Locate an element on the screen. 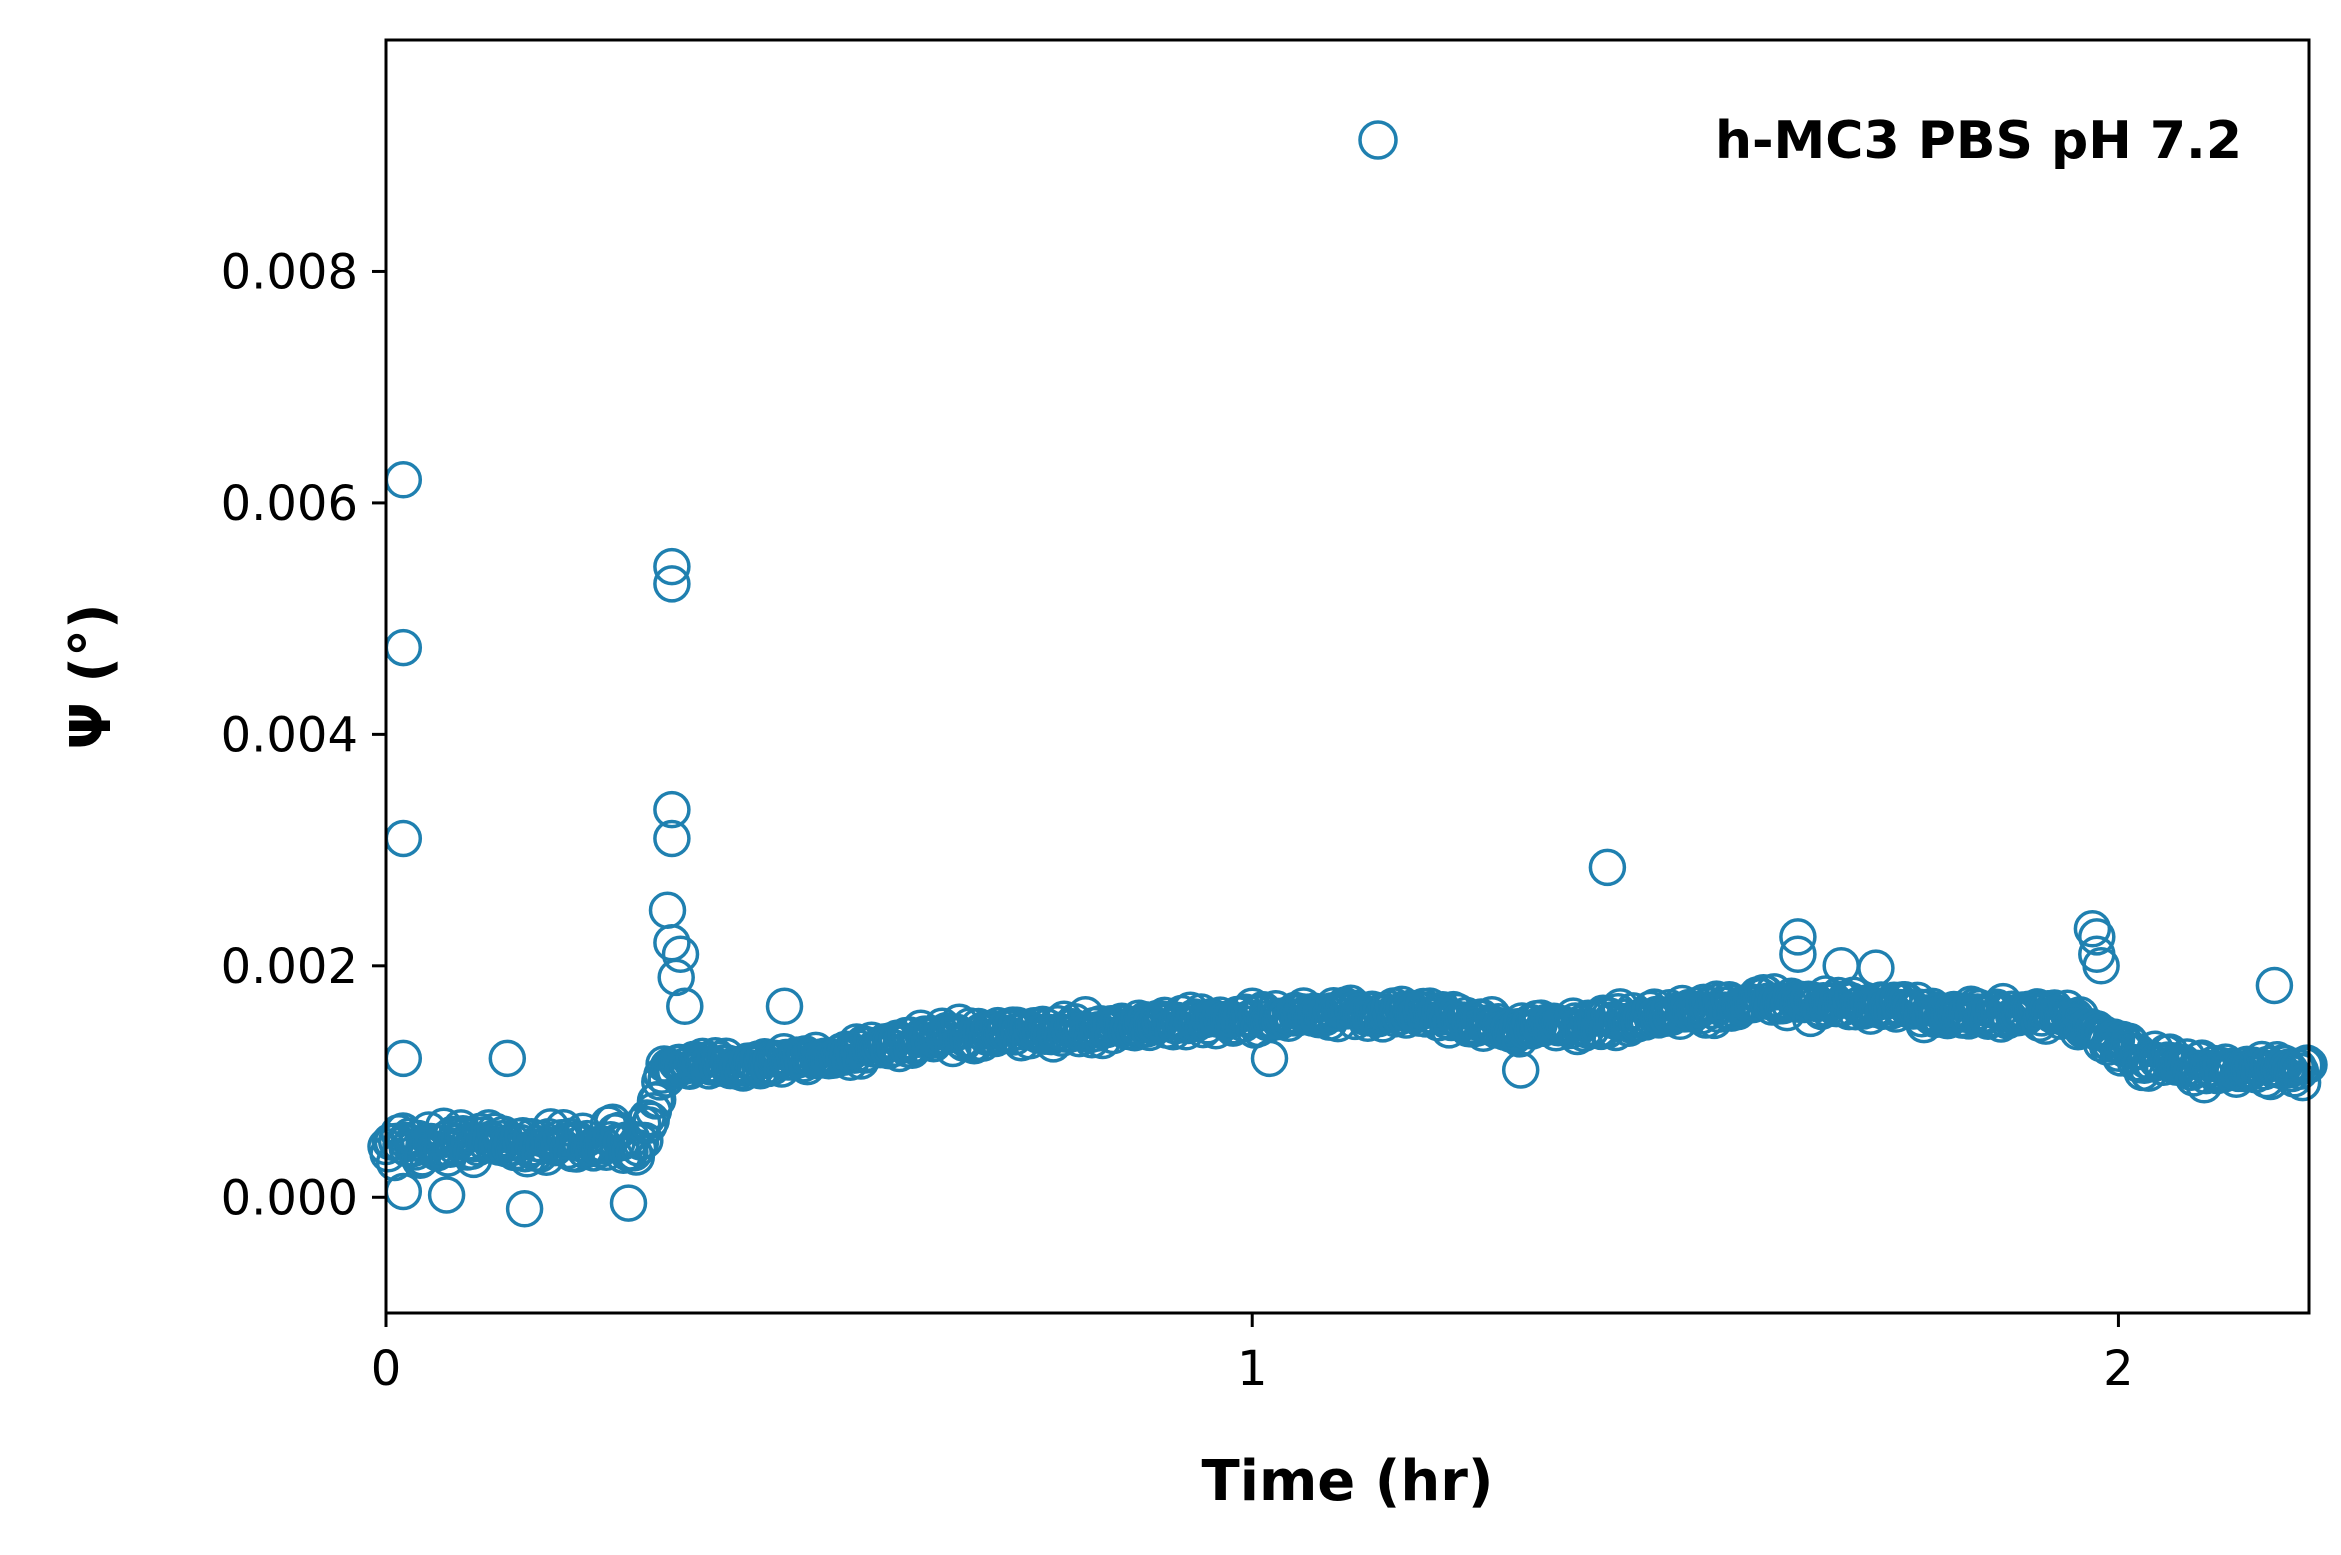  x-axis-title: Time (hr) is located at coordinates (1348, 1481).